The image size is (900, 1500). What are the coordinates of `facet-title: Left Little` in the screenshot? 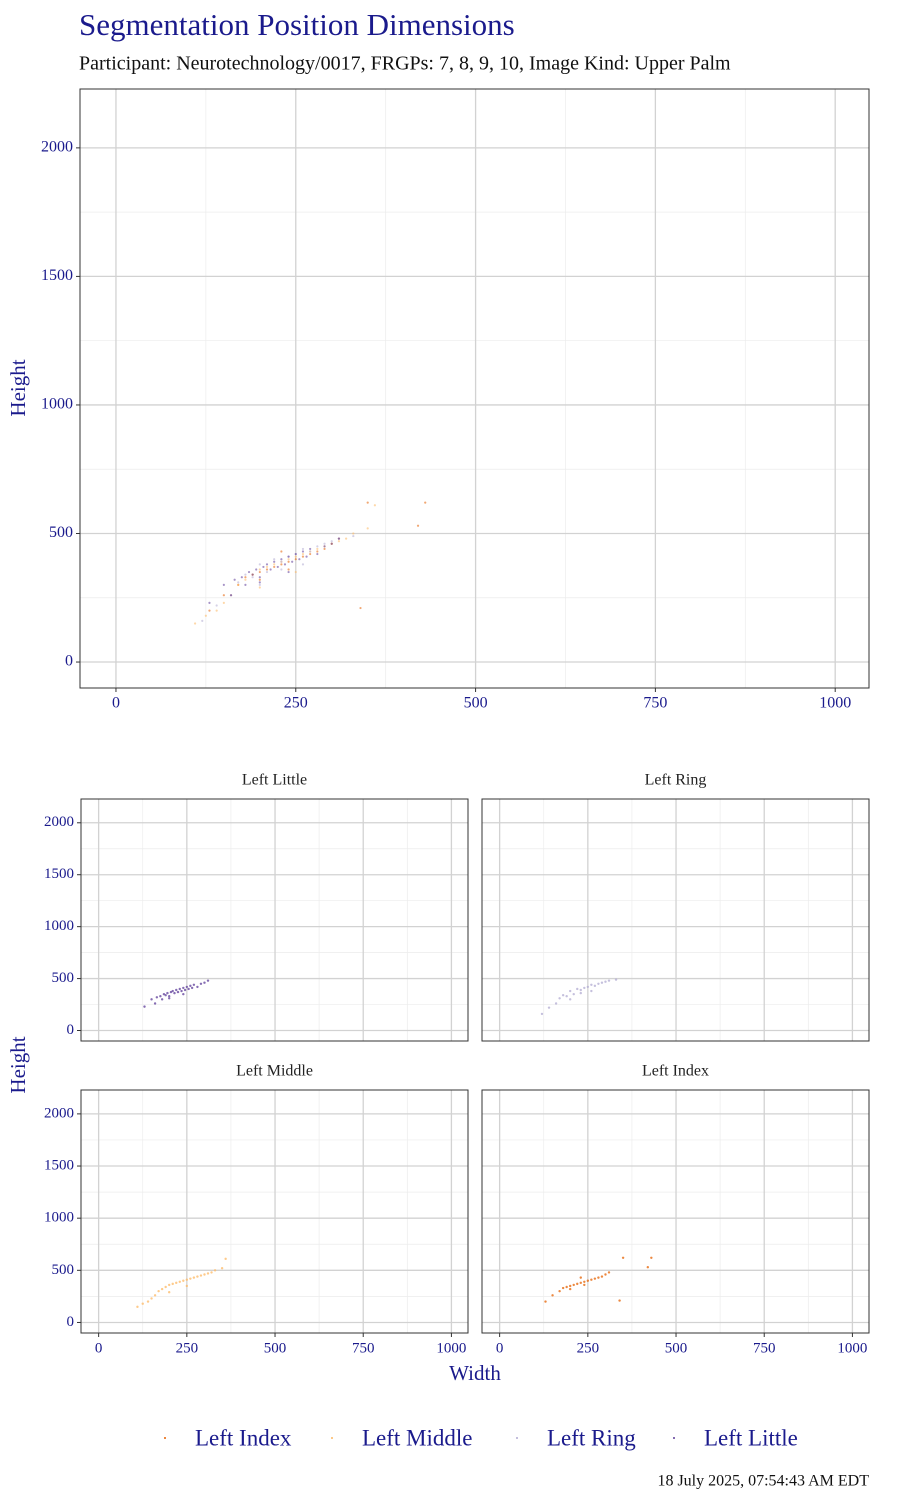 It's located at (274, 780).